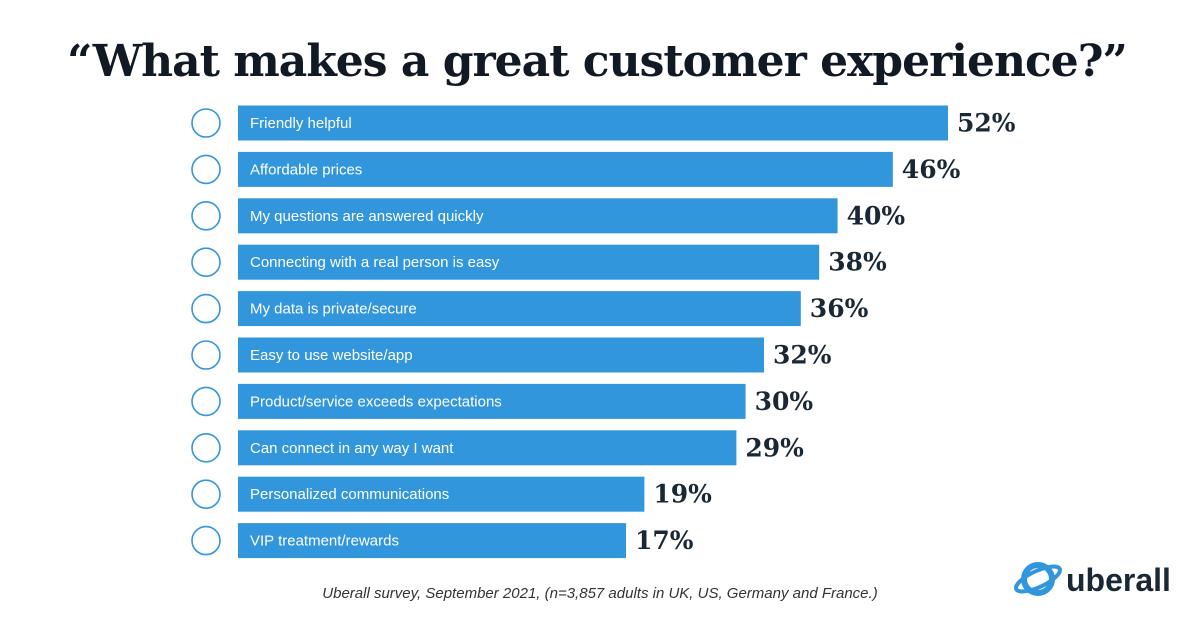 The width and height of the screenshot is (1200, 627). I want to click on bar-label: Affordable prices, so click(306, 169).